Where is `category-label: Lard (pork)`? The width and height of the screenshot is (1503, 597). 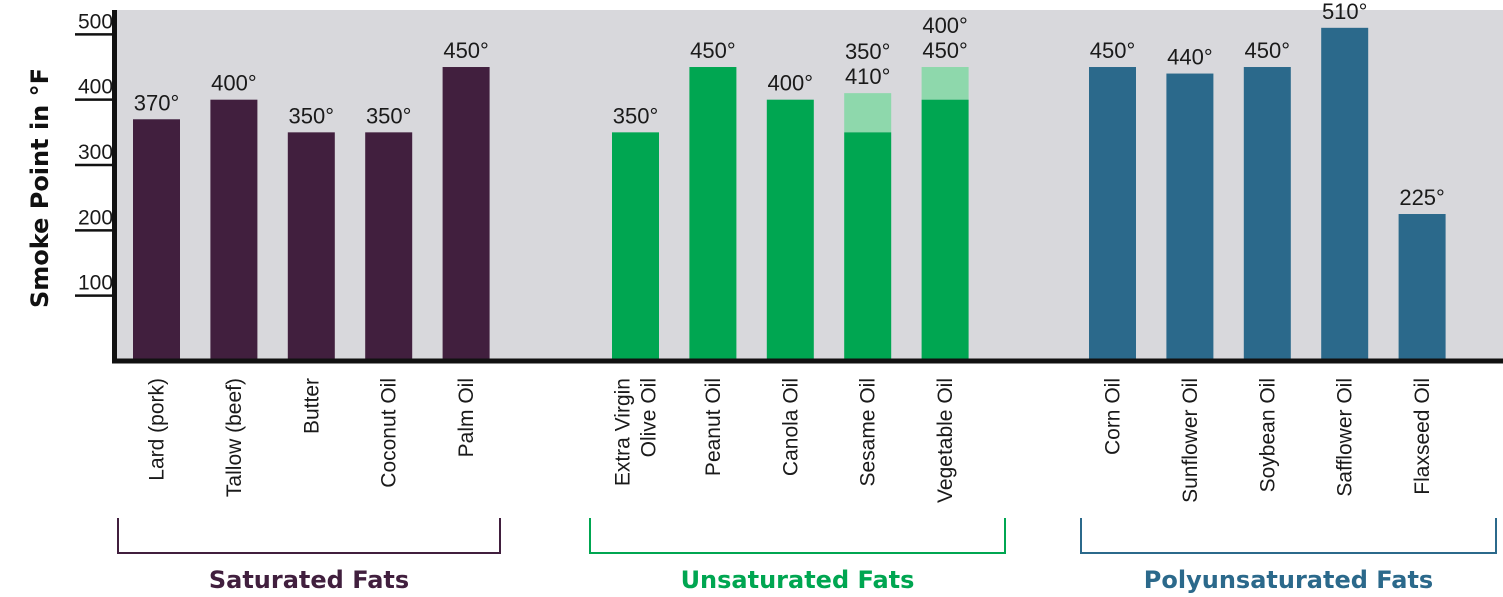 category-label: Lard (pork) is located at coordinates (157, 429).